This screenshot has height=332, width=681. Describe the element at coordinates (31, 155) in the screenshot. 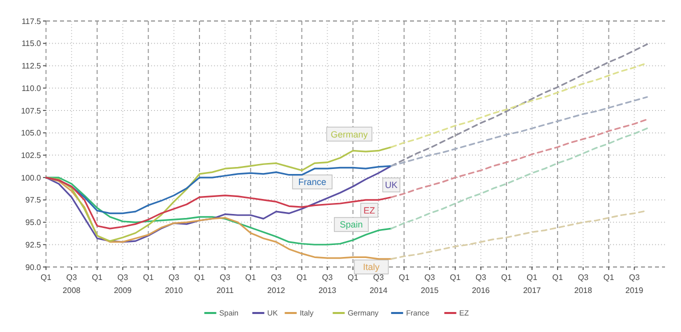

I see `y-tick-label: 102.5` at that location.